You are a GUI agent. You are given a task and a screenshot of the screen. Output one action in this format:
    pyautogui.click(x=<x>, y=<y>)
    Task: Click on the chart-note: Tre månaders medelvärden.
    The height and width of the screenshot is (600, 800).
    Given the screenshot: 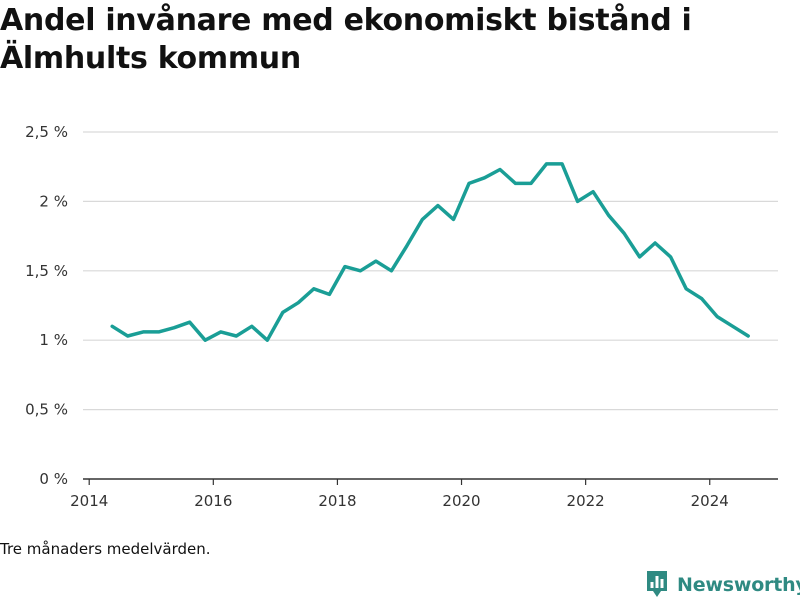 What is the action you would take?
    pyautogui.click(x=105, y=549)
    